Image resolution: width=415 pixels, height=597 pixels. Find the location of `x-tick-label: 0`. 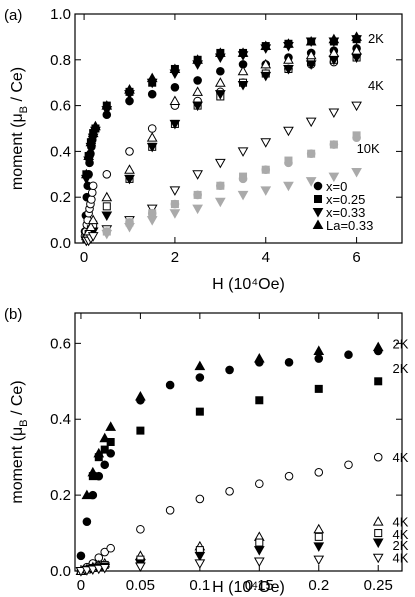

x-tick-label: 0 is located at coordinates (81, 585).